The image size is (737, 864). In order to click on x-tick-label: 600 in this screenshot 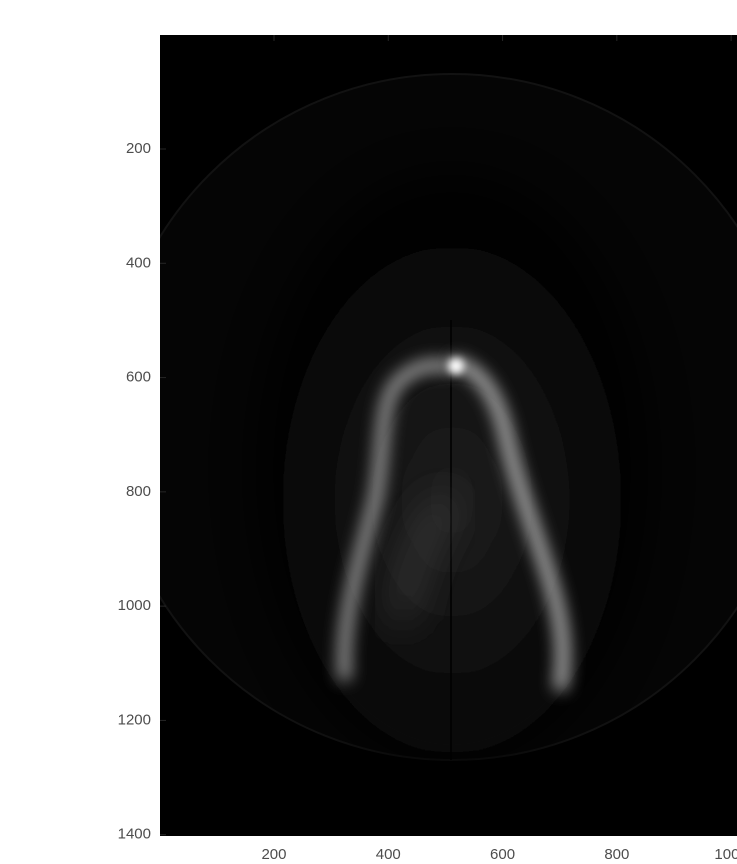, I will do `click(502, 854)`.